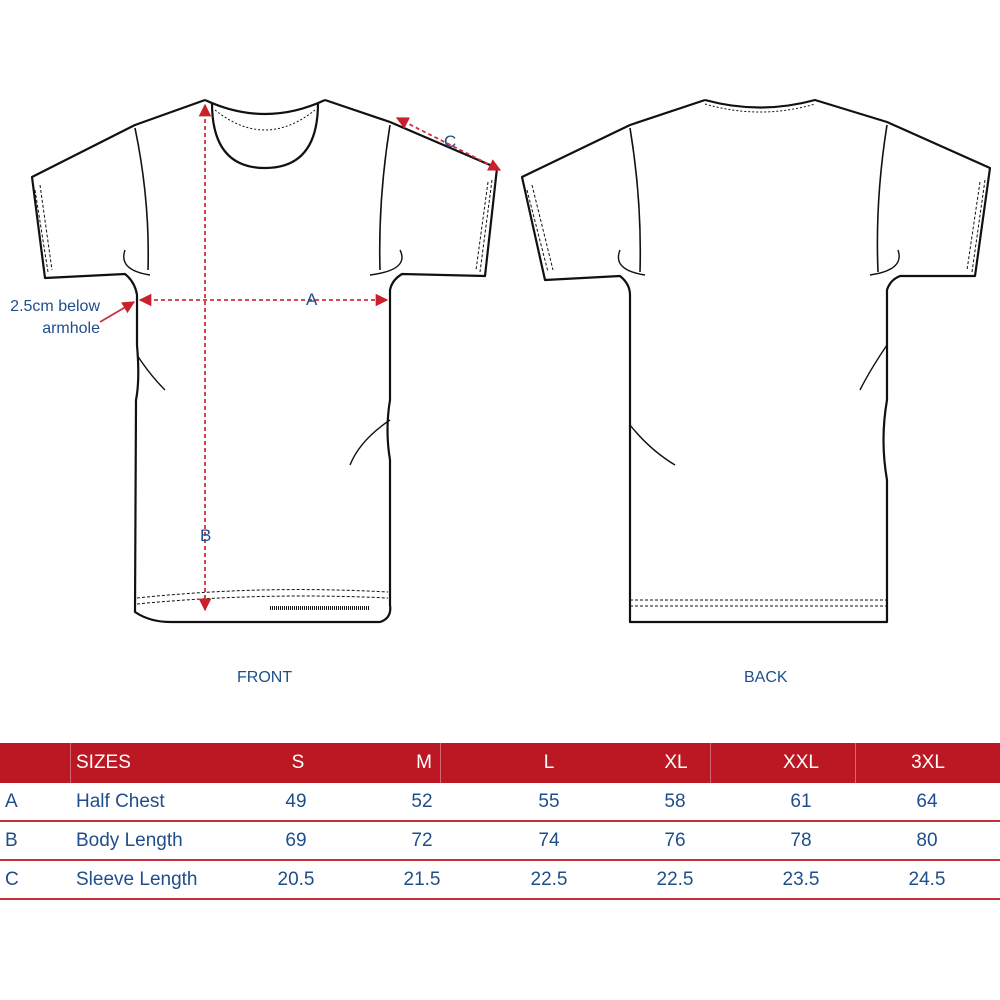  What do you see at coordinates (500, 763) in the screenshot?
I see `table-header: SIZES S M L XL XXL 3XL` at bounding box center [500, 763].